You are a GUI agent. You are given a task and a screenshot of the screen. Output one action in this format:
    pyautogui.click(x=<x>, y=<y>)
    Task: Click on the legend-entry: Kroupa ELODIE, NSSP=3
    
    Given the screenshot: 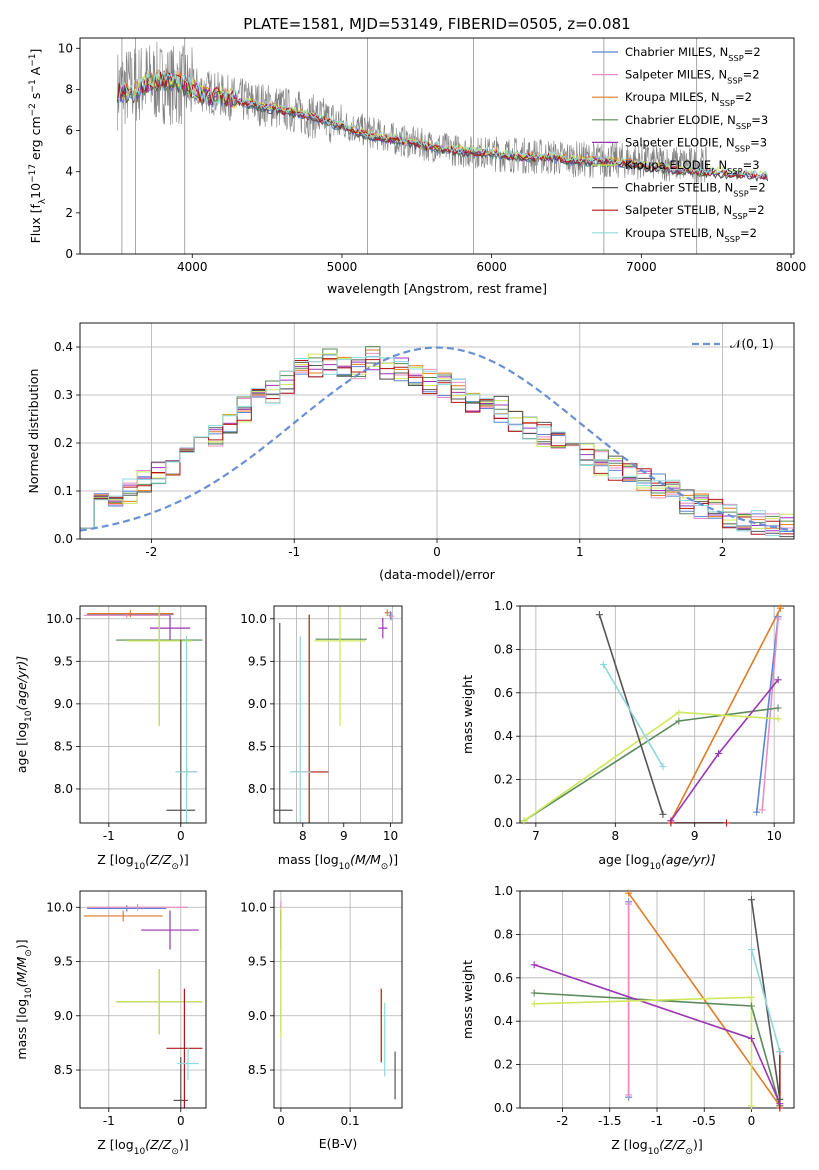 What is the action you would take?
    pyautogui.click(x=692, y=167)
    